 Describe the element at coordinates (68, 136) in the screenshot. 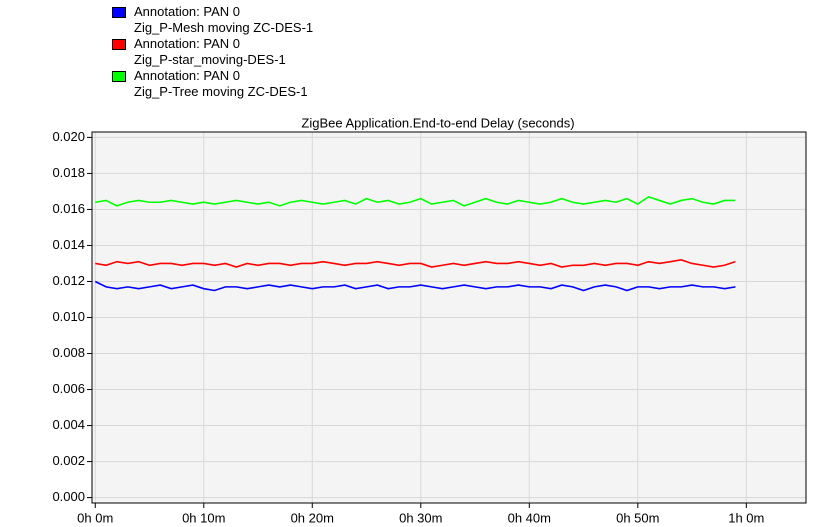

I see `y-tick-label: 0.020` at that location.